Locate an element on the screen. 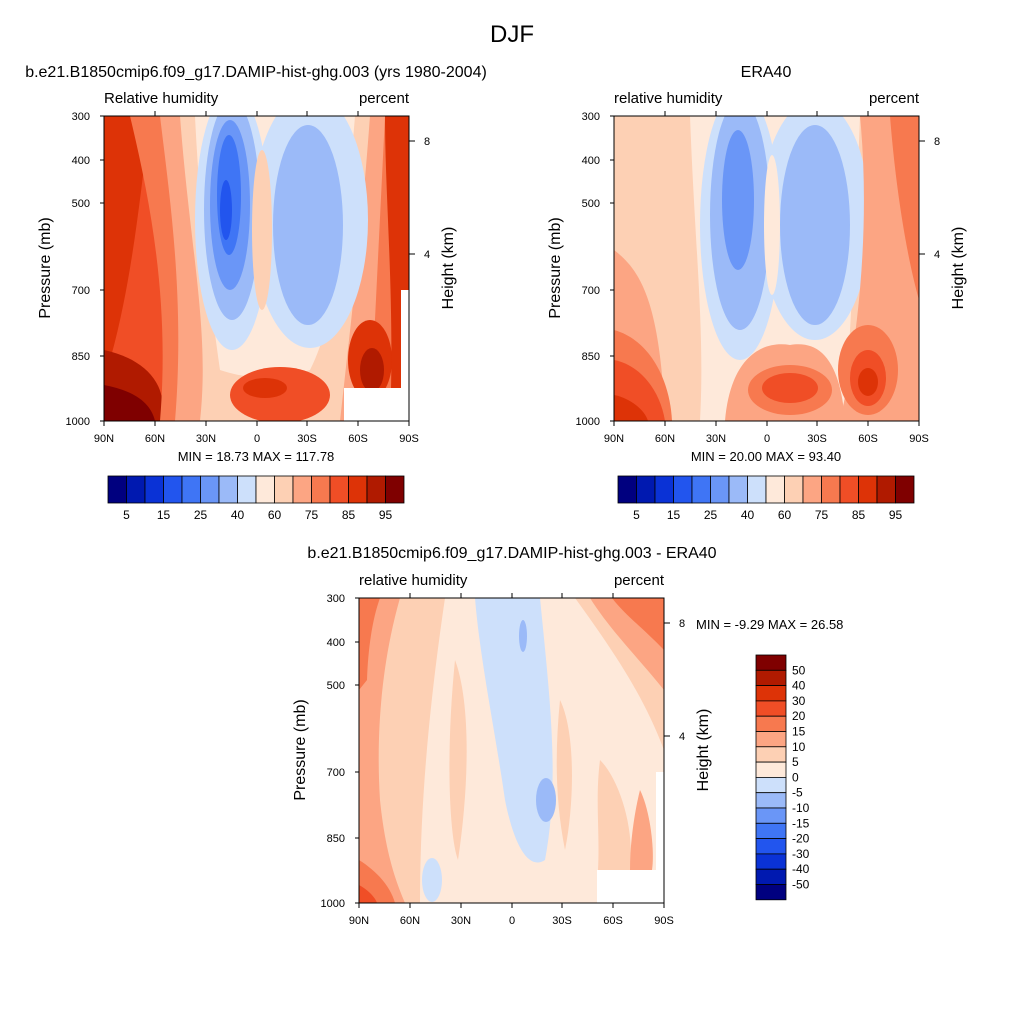 Image resolution: width=1024 pixels, height=1024 pixels. colorbar-label: 20 is located at coordinates (799, 716).